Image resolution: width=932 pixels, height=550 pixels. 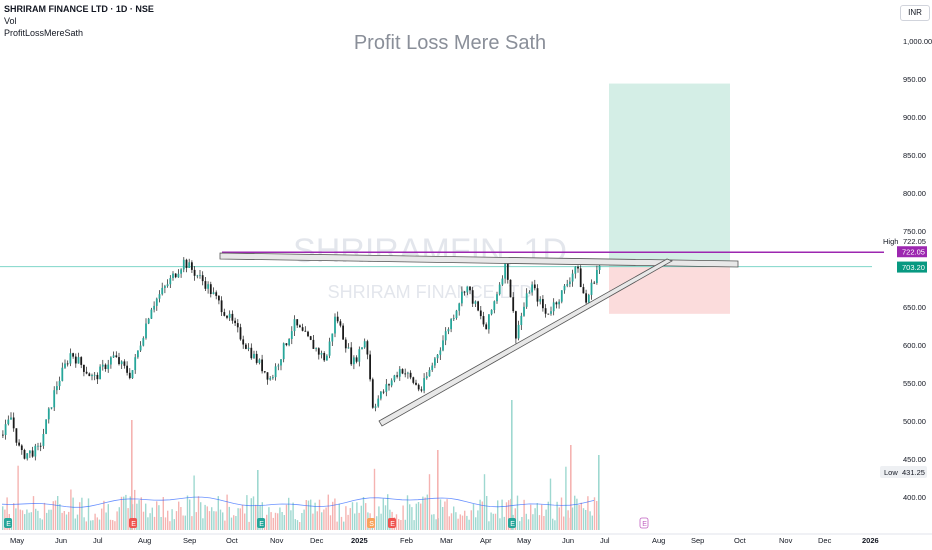 What do you see at coordinates (571, 487) in the screenshot?
I see `volume-spike` at bounding box center [571, 487].